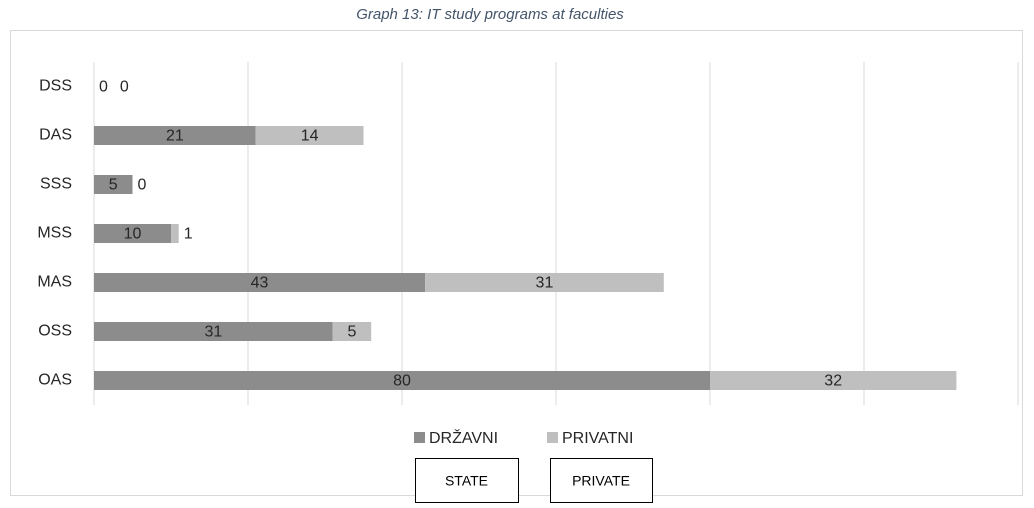 This screenshot has height=508, width=1034. I want to click on y-tick-label: SSS, so click(56, 184).